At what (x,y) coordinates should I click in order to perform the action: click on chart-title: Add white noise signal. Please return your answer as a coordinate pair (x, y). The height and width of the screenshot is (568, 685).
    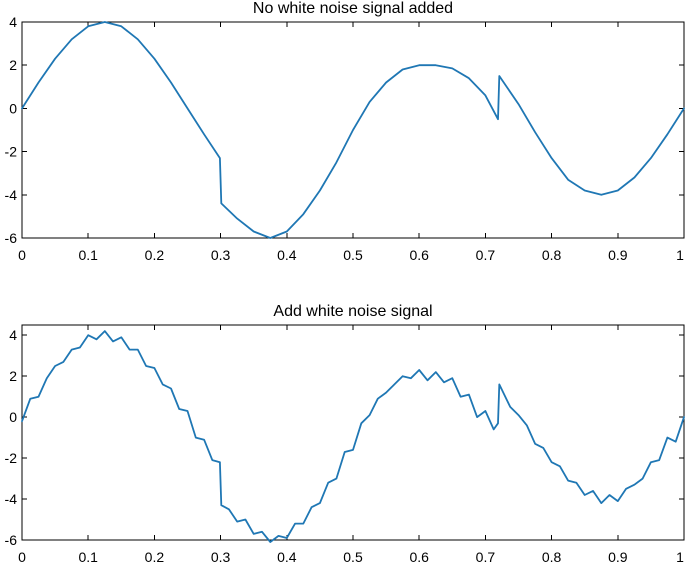
    Looking at the image, I should click on (352, 311).